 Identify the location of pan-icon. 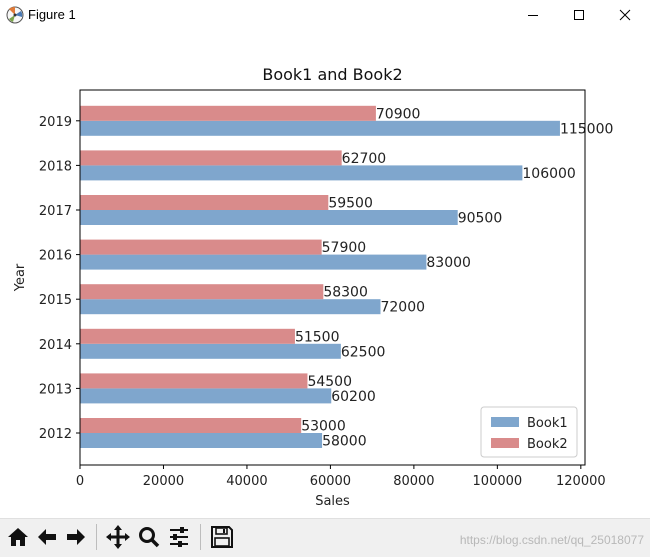
(118, 537).